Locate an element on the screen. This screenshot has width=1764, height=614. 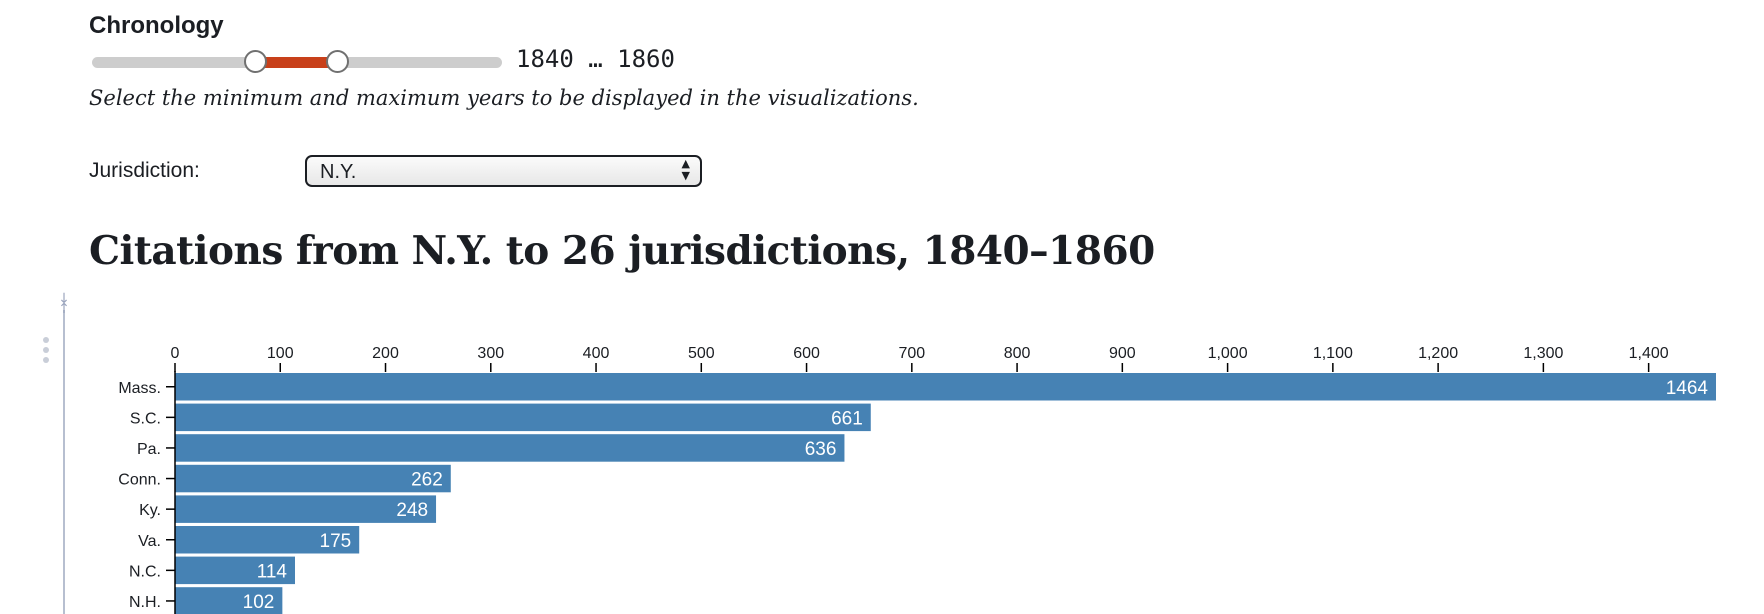
y-tick-label: N.C. is located at coordinates (145, 571).